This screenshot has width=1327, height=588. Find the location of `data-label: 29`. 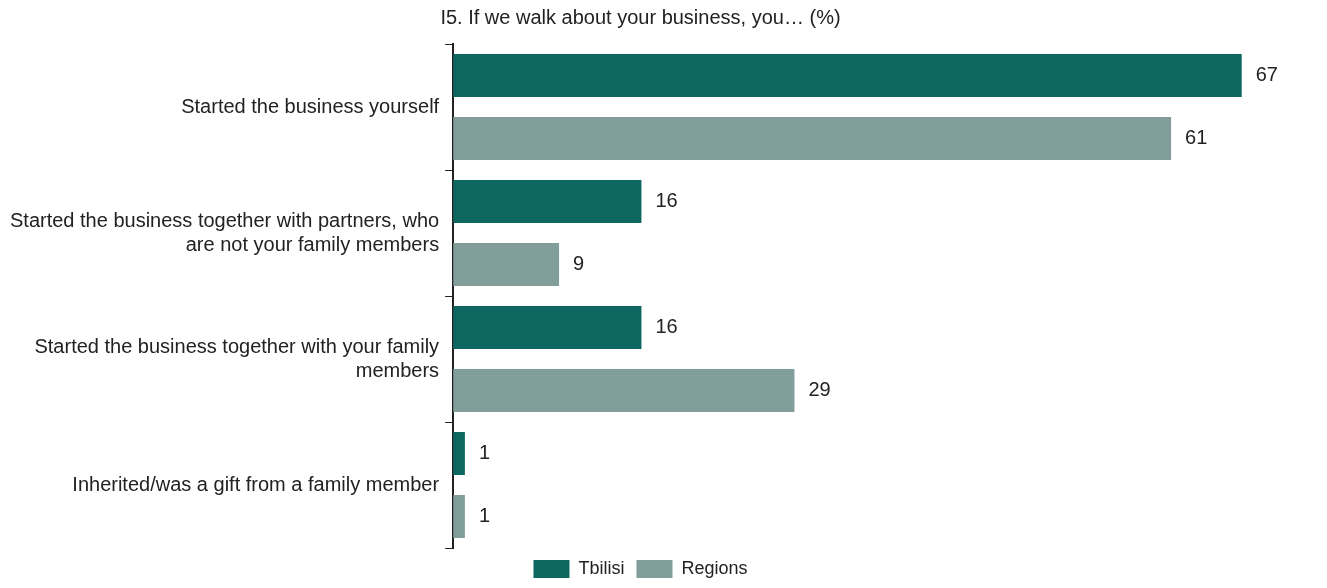

data-label: 29 is located at coordinates (819, 389).